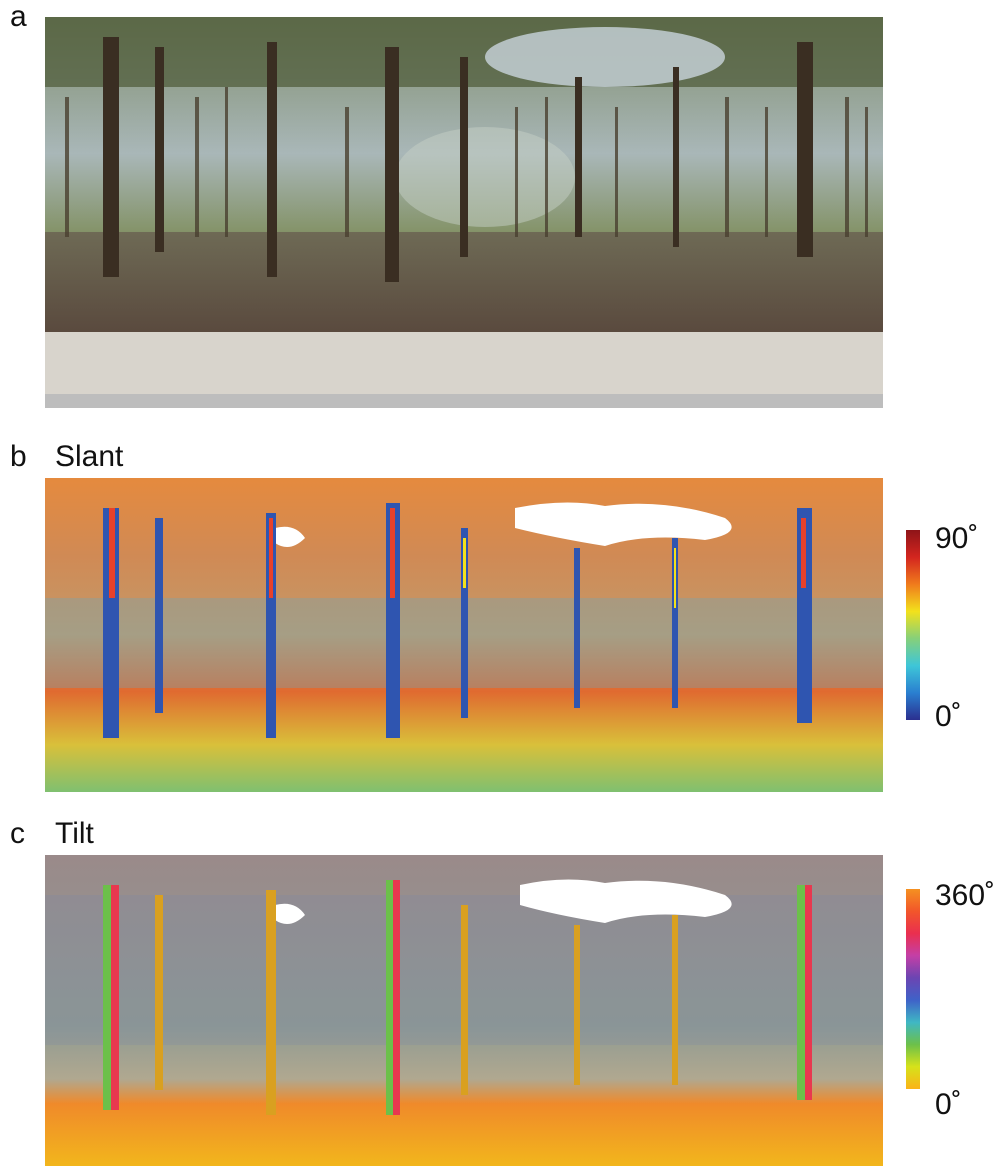 This screenshot has height=1166, width=1005. Describe the element at coordinates (948, 1104) in the screenshot. I see `tilt-colorbar-min-label: 0˚` at that location.